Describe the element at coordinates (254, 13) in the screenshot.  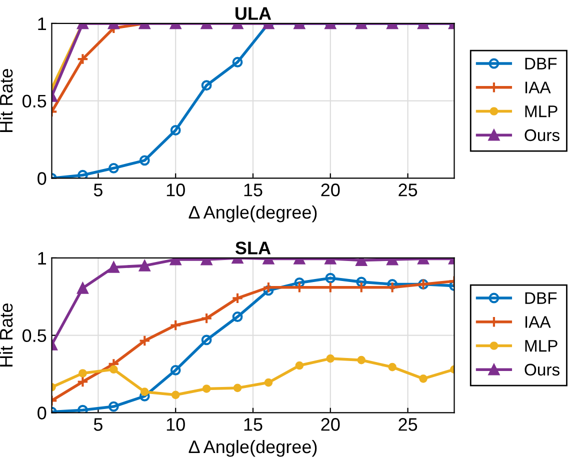
I see `chart-title: ULA` at that location.